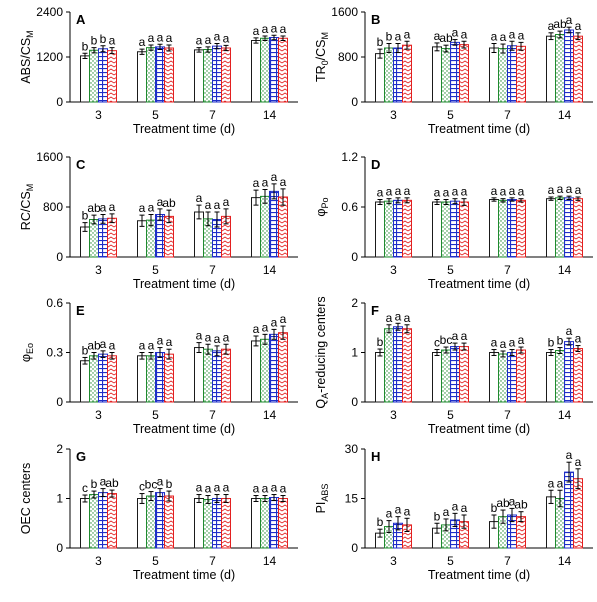  I want to click on x-tick-label: 7, so click(507, 115).